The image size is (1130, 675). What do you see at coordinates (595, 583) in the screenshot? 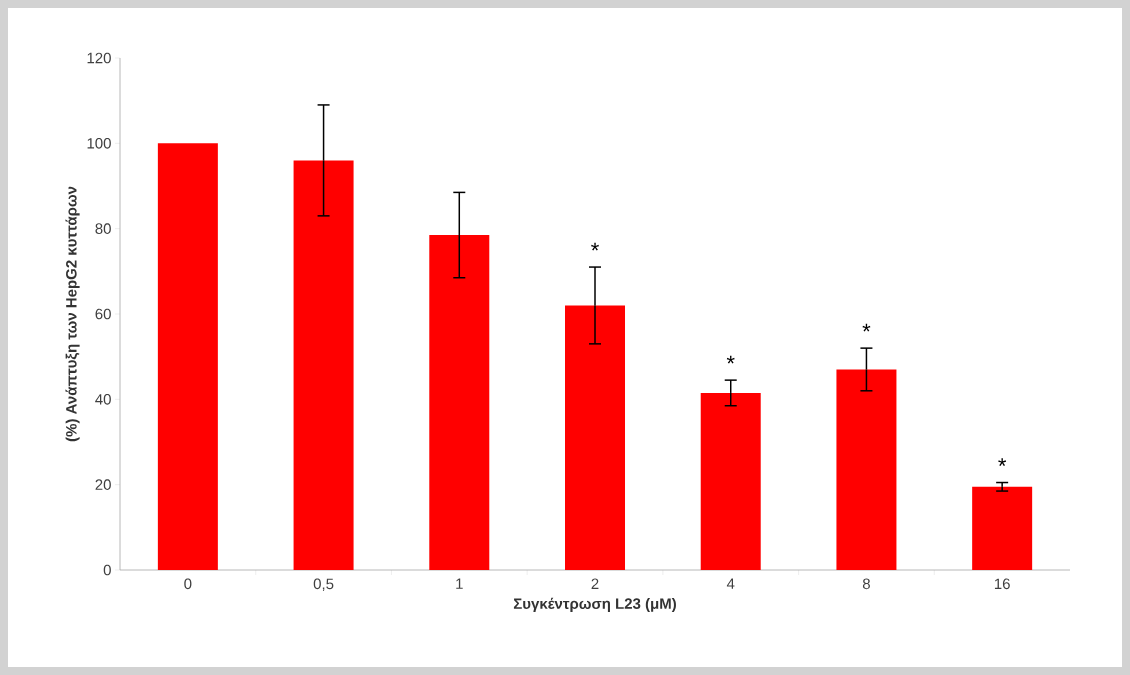
I see `x-tick-label: 2` at bounding box center [595, 583].